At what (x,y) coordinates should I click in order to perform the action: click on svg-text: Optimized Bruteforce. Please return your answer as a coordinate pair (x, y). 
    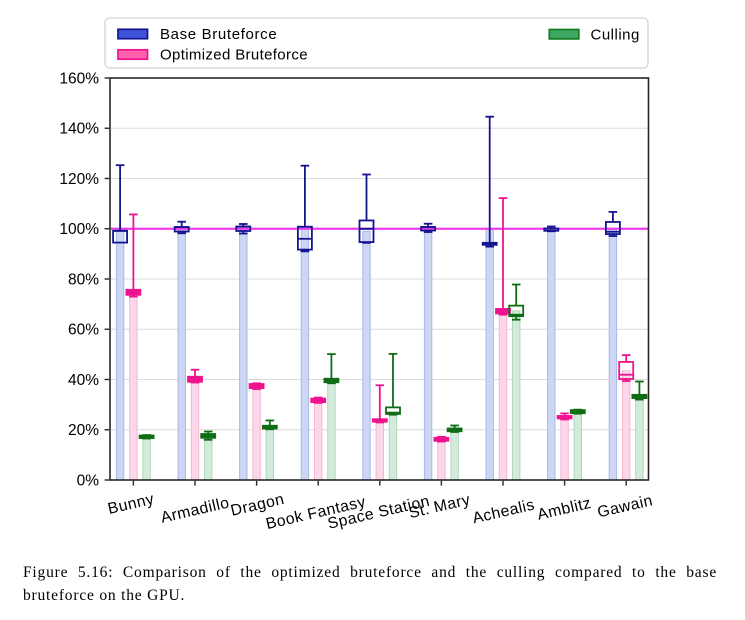
    Looking at the image, I should click on (234, 55).